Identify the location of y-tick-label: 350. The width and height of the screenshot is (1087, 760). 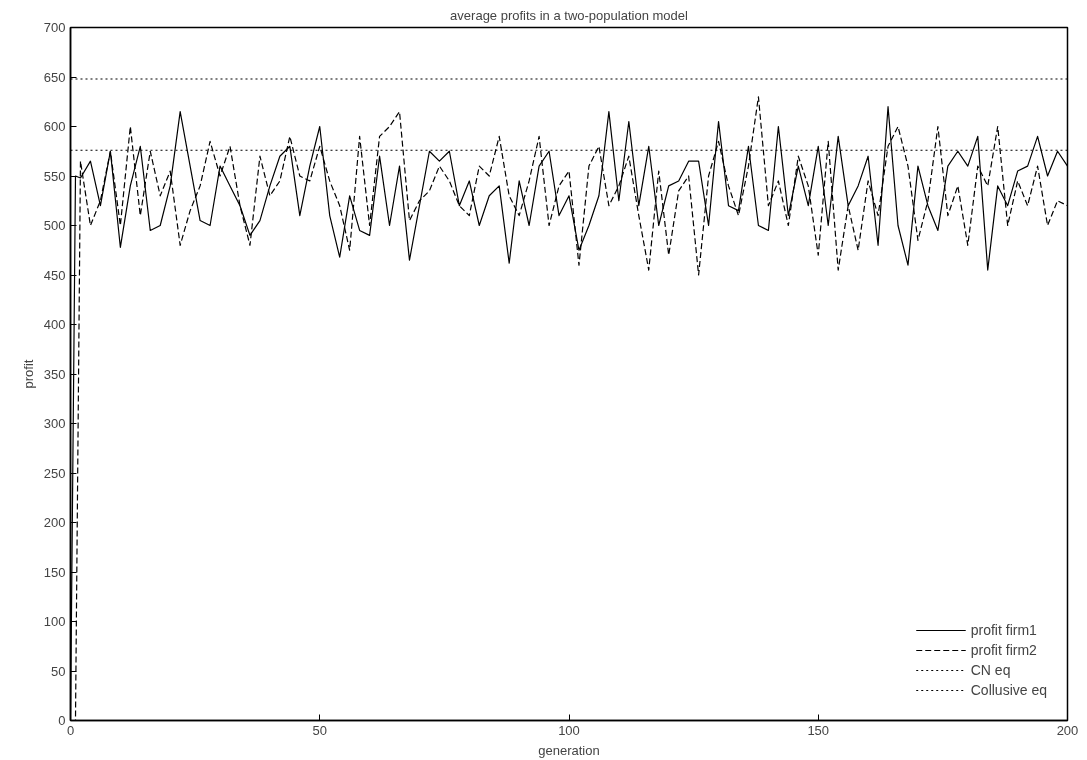
(54, 374).